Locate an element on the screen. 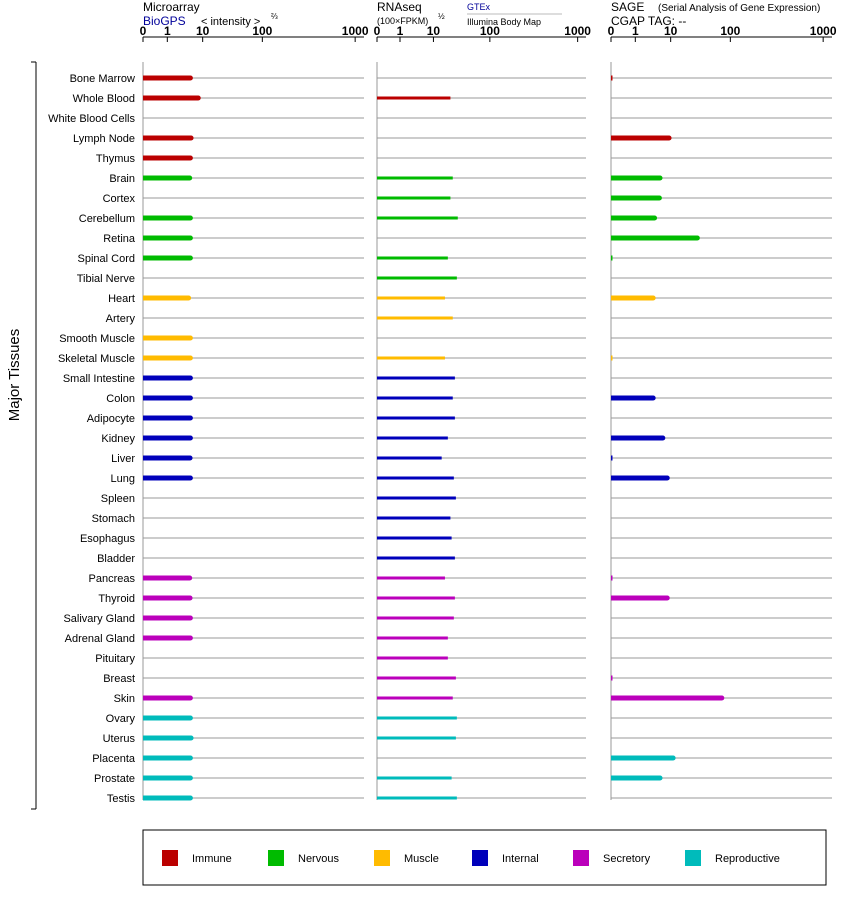 The height and width of the screenshot is (900, 842). legend-label-internal: Internal is located at coordinates (520, 859).